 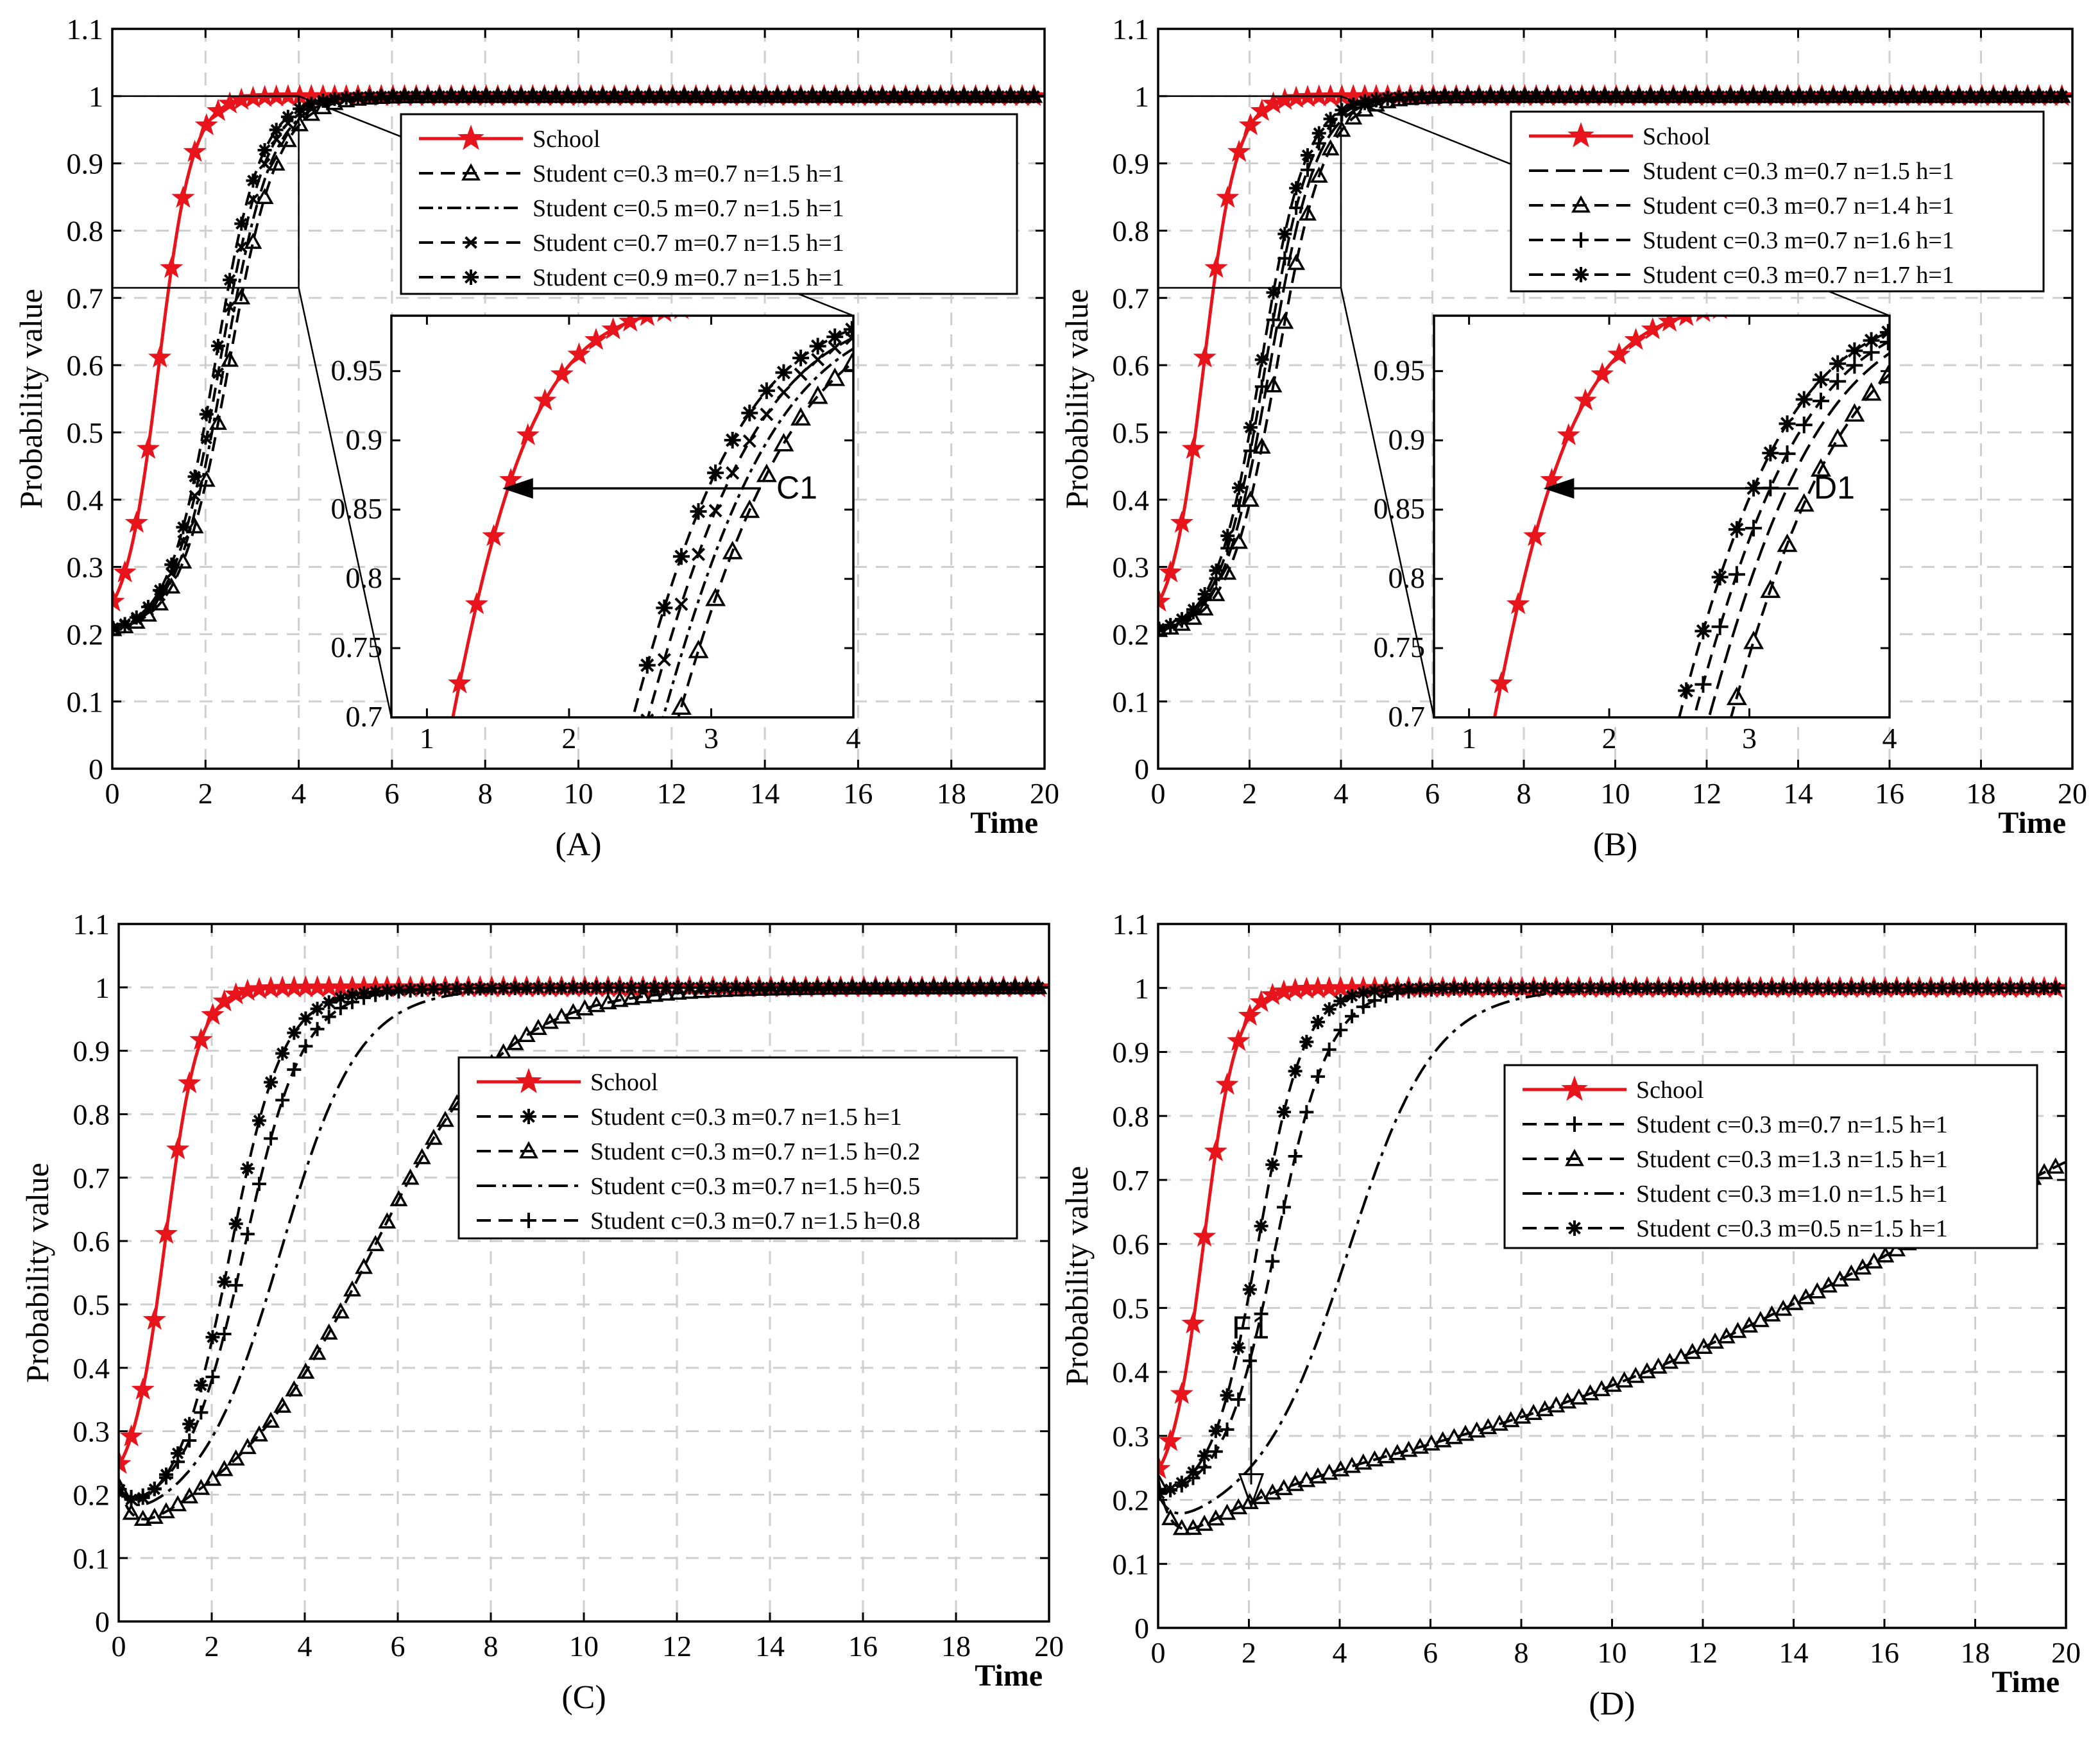 I want to click on y-tick-label: 0.2, so click(x=85, y=634).